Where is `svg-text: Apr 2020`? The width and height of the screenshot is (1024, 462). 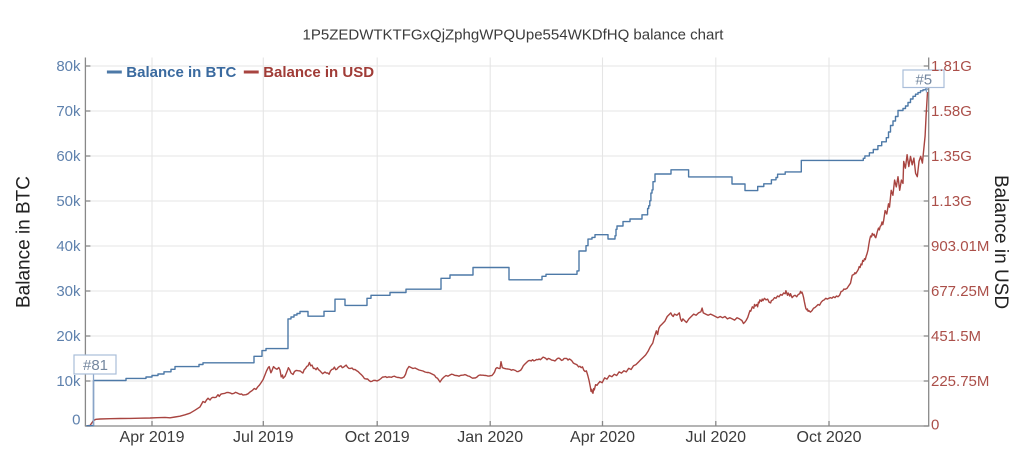 svg-text: Apr 2020 is located at coordinates (602, 437).